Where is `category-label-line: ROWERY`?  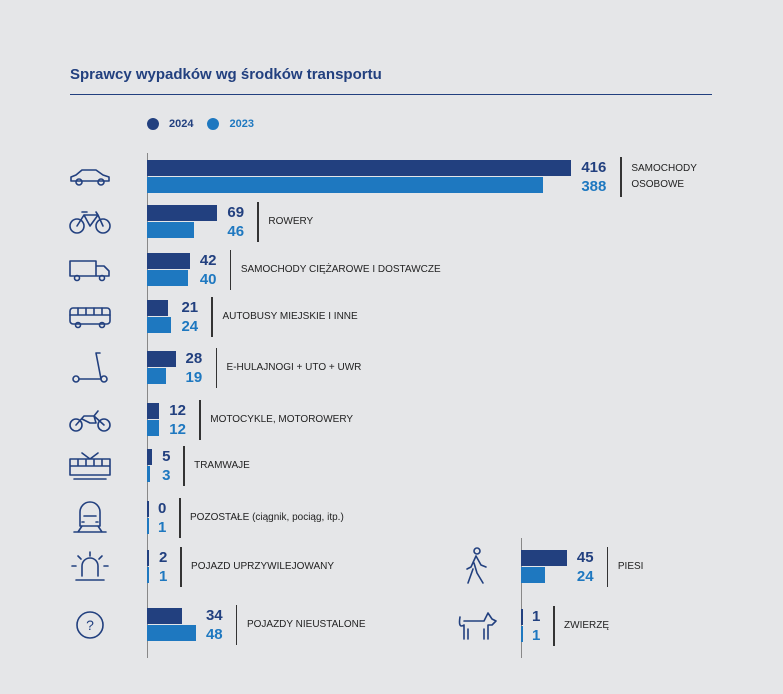
category-label-line: ROWERY is located at coordinates (291, 221).